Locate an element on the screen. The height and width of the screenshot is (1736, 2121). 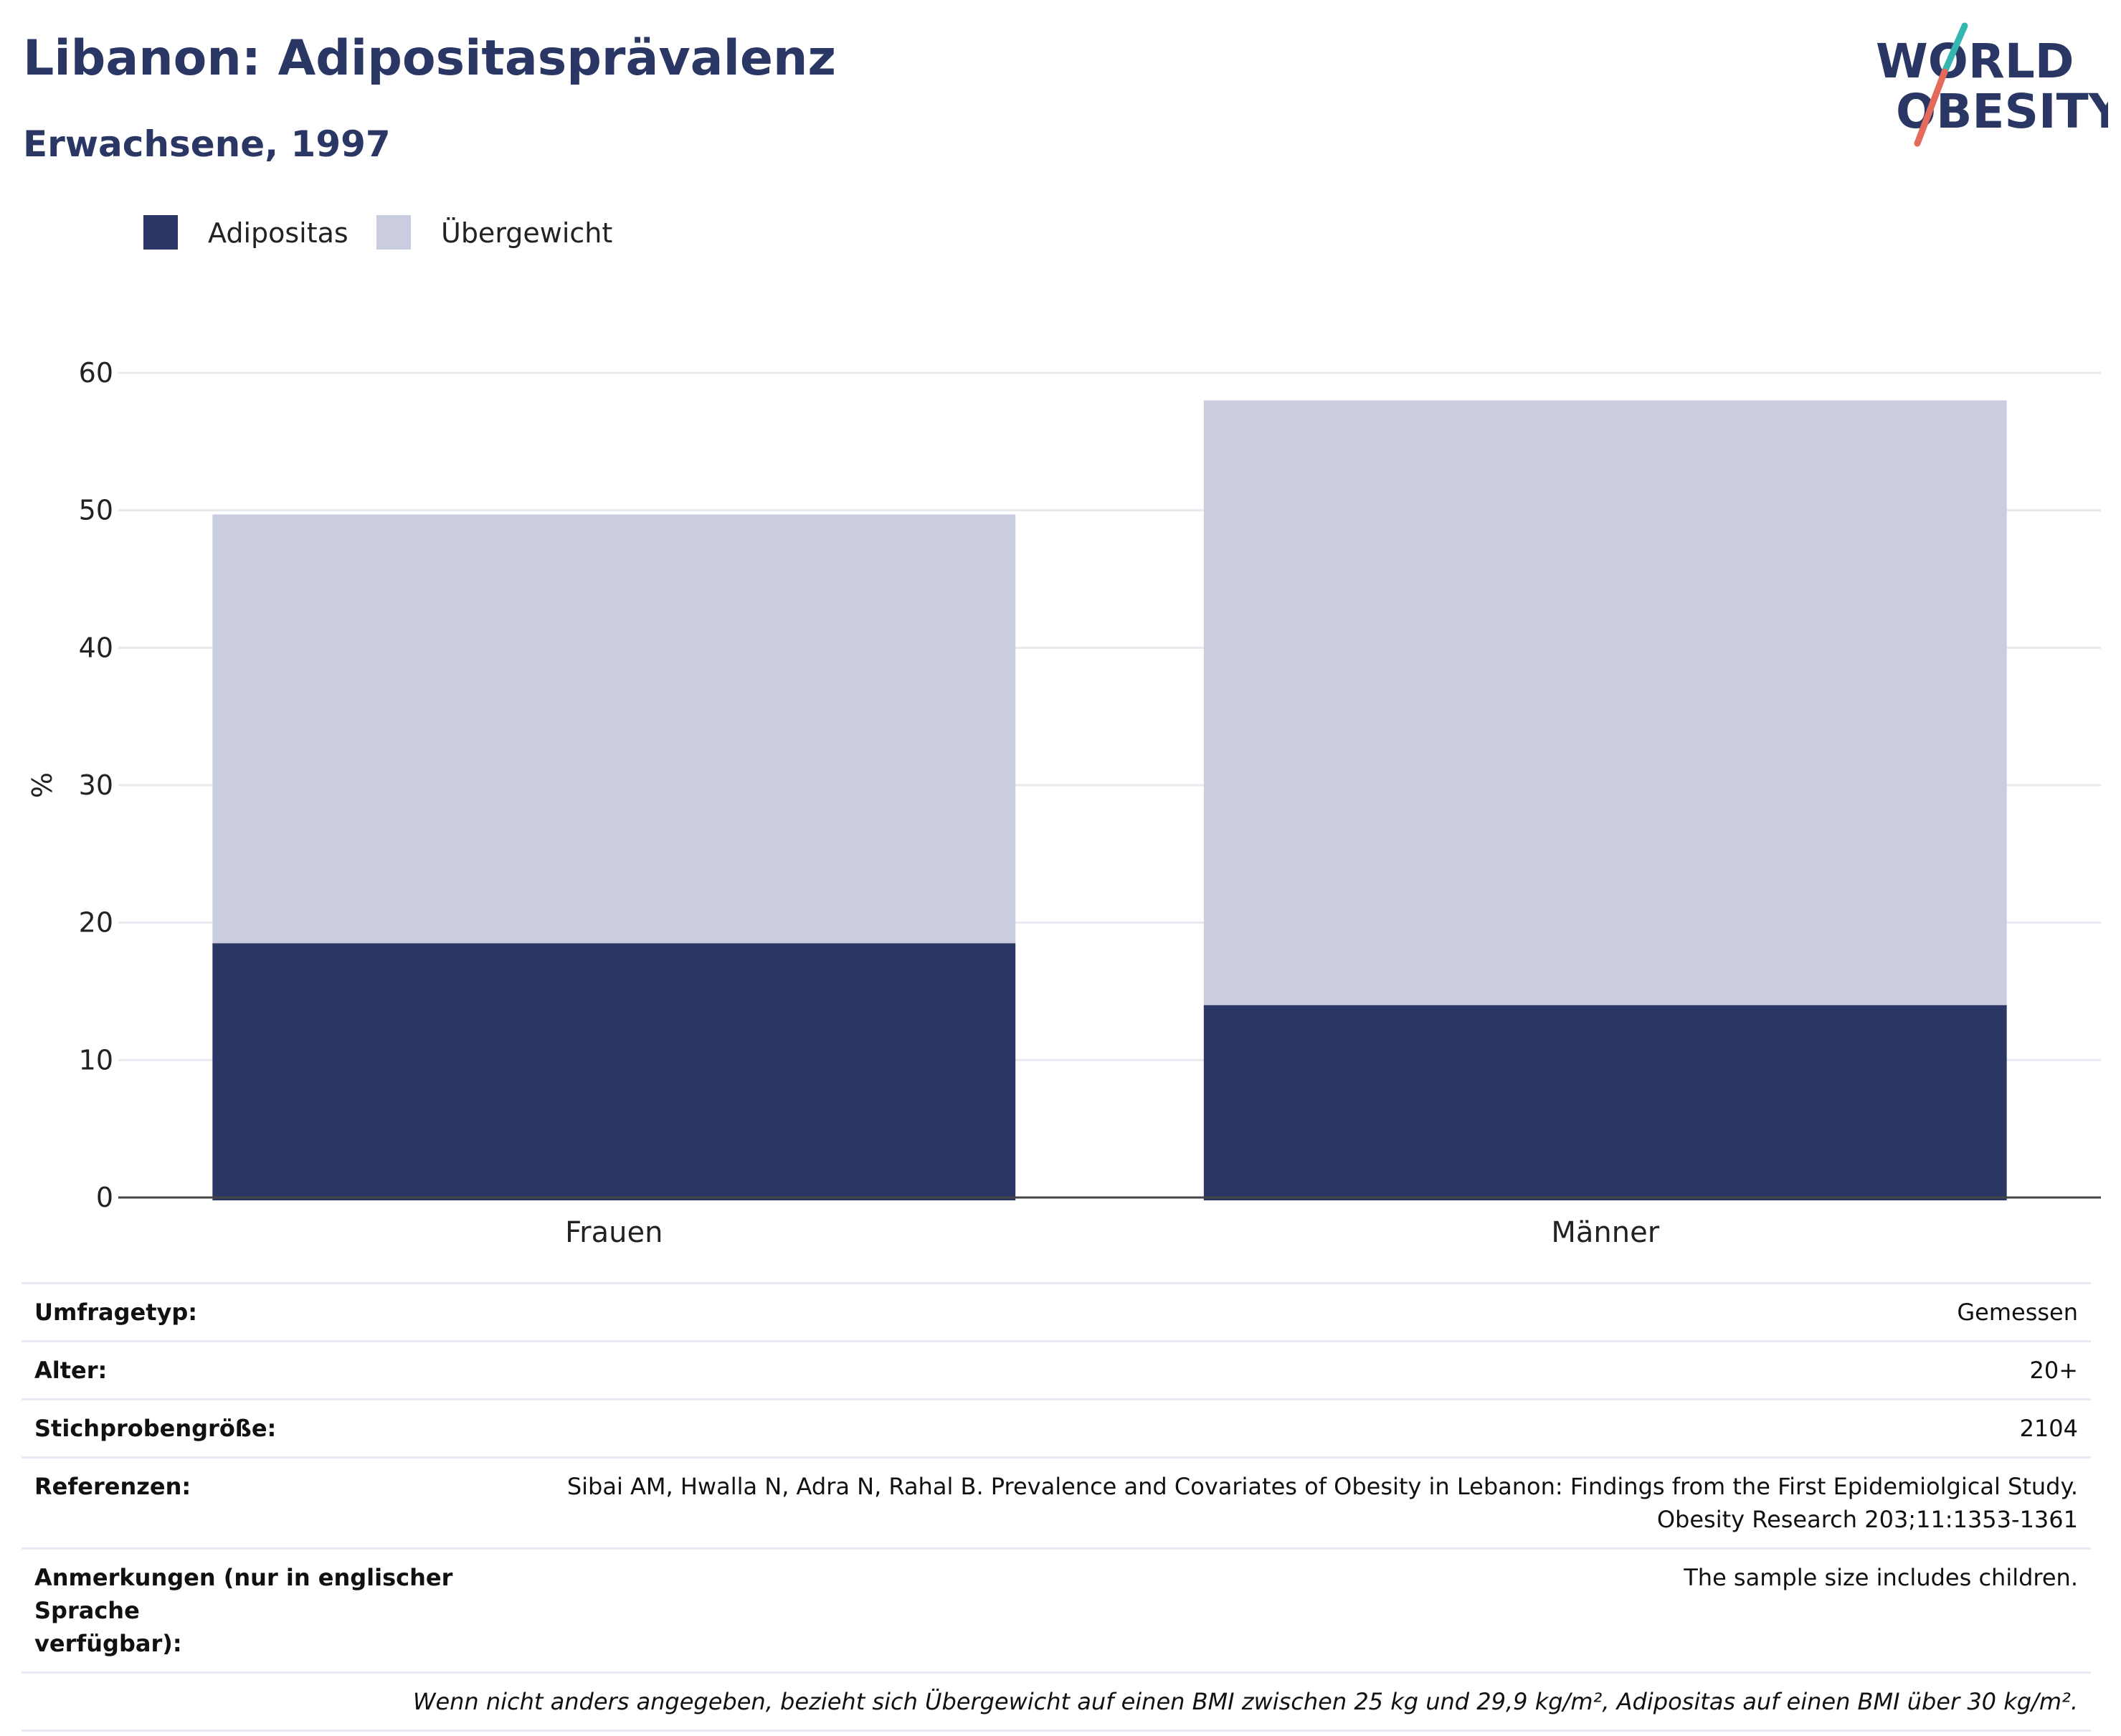
metadata-row: Alter: 20+ is located at coordinates (1056, 1370).